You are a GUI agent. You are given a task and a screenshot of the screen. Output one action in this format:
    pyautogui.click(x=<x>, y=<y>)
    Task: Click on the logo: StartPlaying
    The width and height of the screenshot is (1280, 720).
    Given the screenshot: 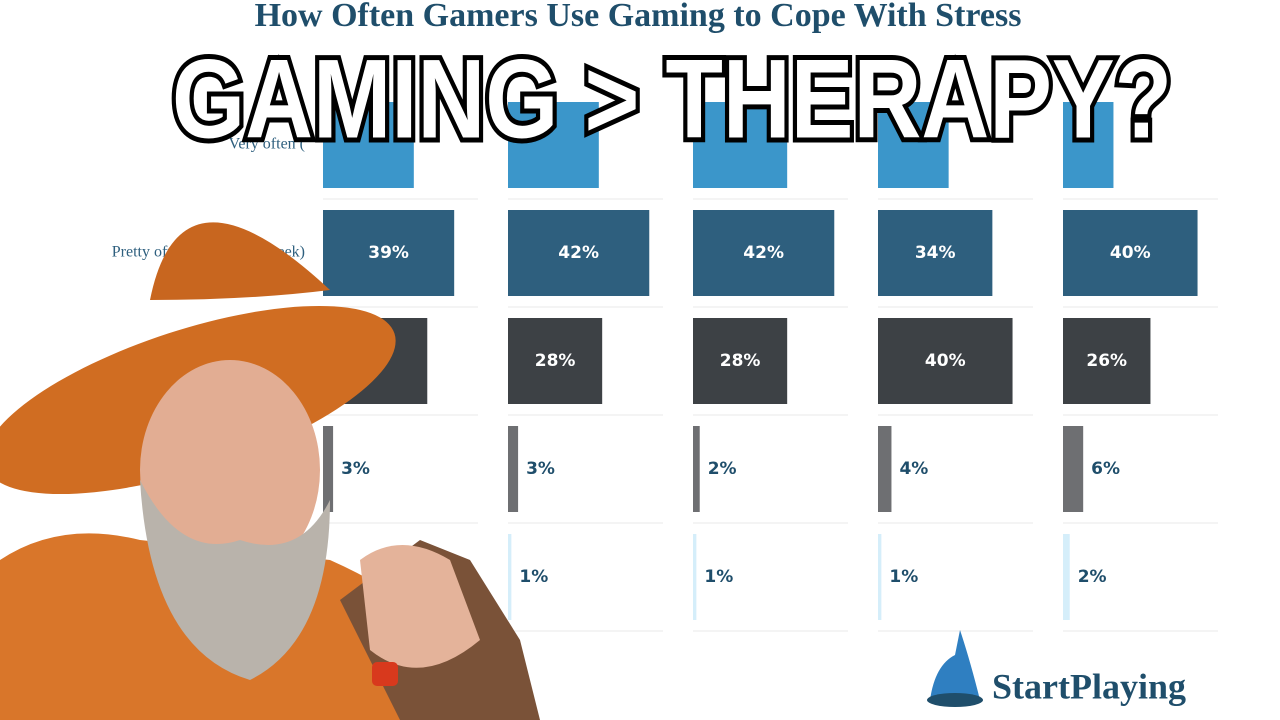 What is the action you would take?
    pyautogui.click(x=1056, y=668)
    